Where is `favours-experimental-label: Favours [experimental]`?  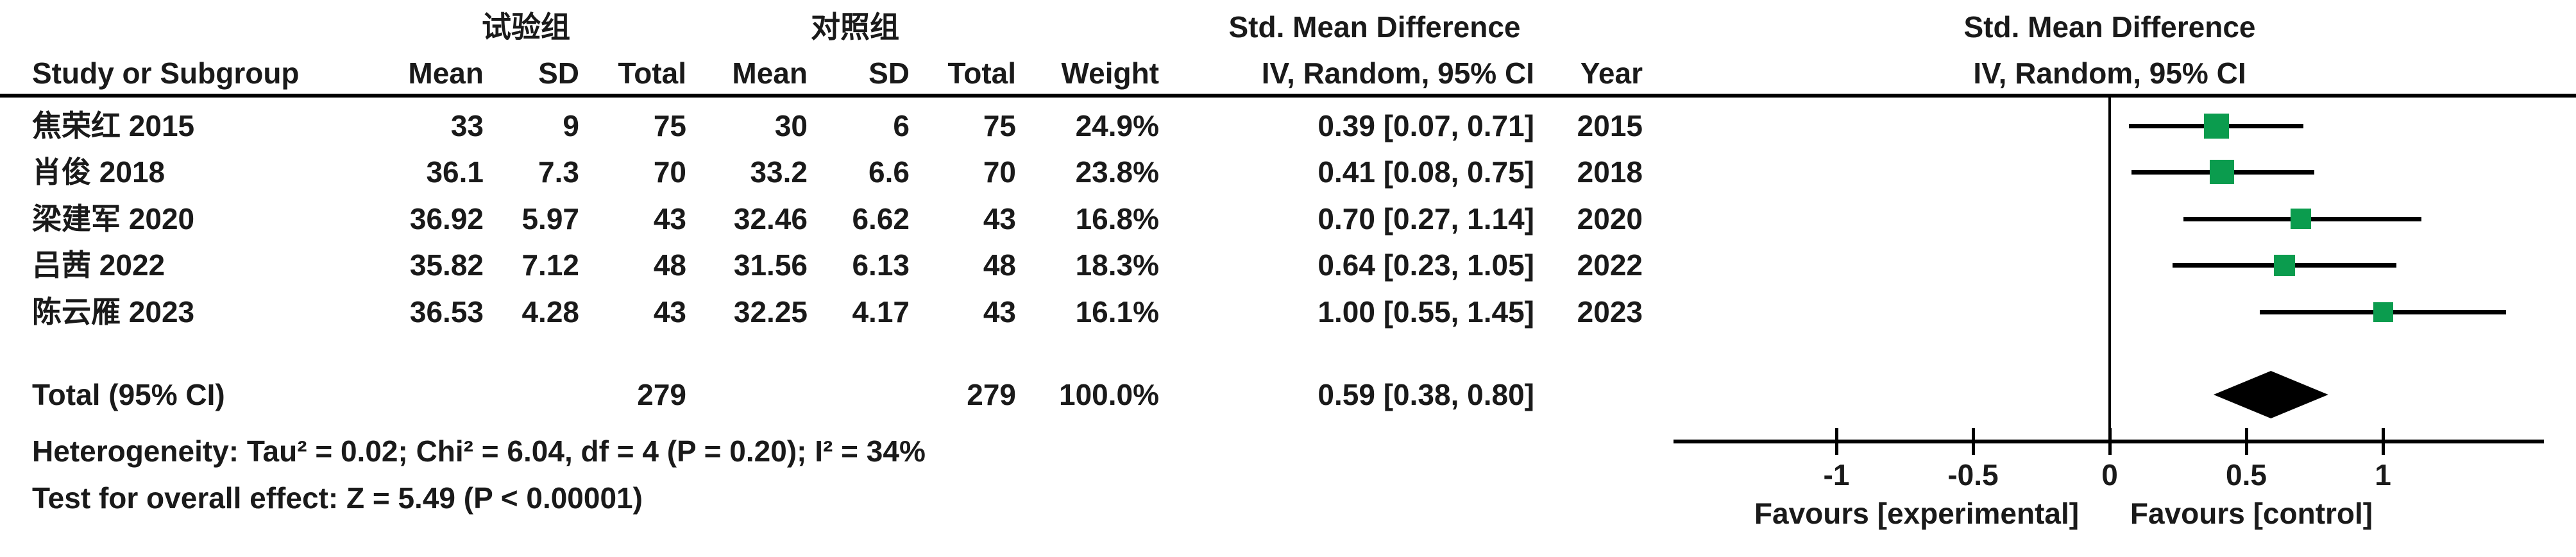 favours-experimental-label: Favours [experimental] is located at coordinates (1917, 513).